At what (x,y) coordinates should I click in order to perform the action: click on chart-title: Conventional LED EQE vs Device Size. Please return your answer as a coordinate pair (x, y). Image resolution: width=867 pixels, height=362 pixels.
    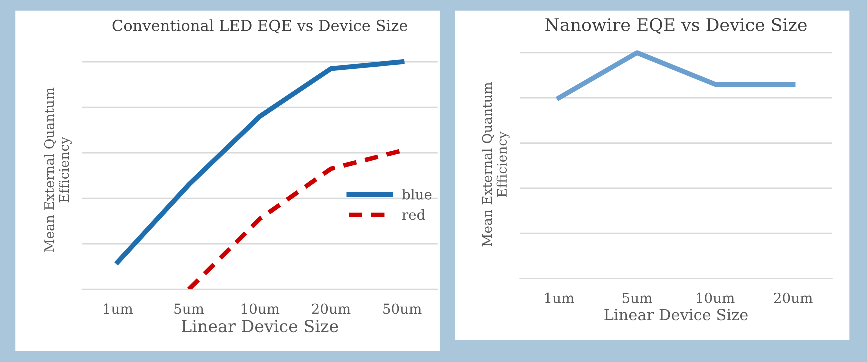
    Looking at the image, I should click on (260, 27).